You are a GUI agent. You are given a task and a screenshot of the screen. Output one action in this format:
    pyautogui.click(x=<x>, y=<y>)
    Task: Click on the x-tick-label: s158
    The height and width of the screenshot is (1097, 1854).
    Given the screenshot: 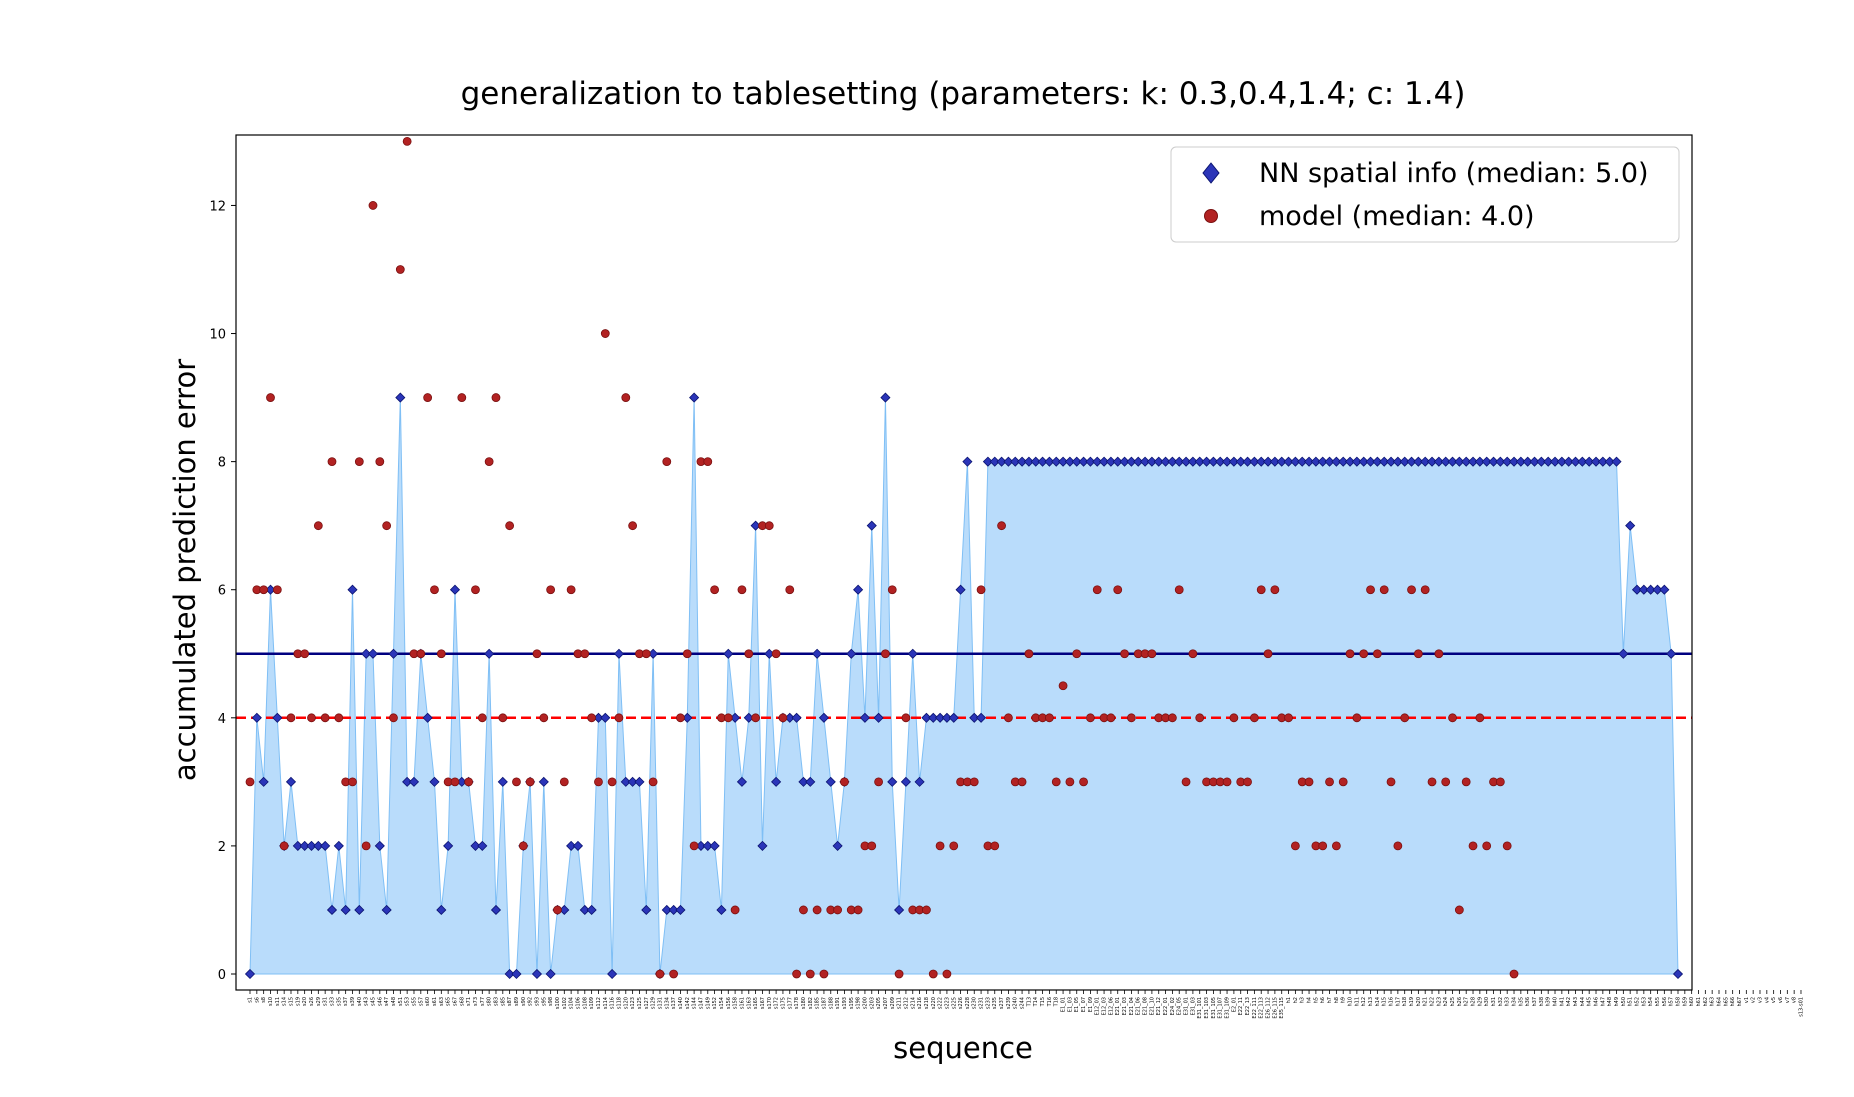 What is the action you would take?
    pyautogui.click(x=736, y=1003)
    